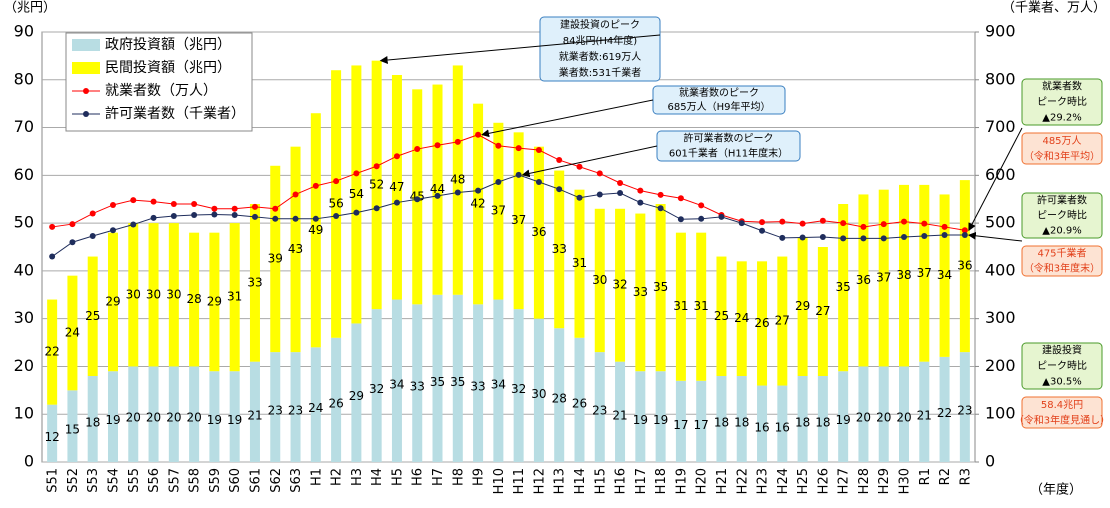  Describe the element at coordinates (234, 420) in the screenshot. I see `data-label: 19` at that location.